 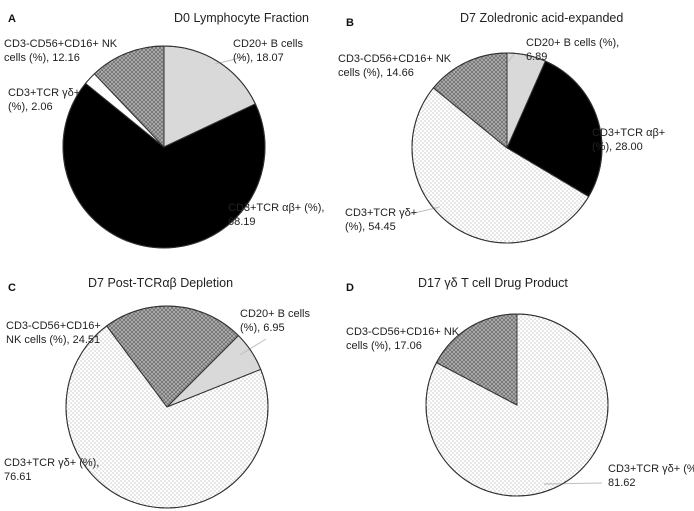 What do you see at coordinates (536, 57) in the screenshot?
I see `slice-label-line: 6.89` at bounding box center [536, 57].